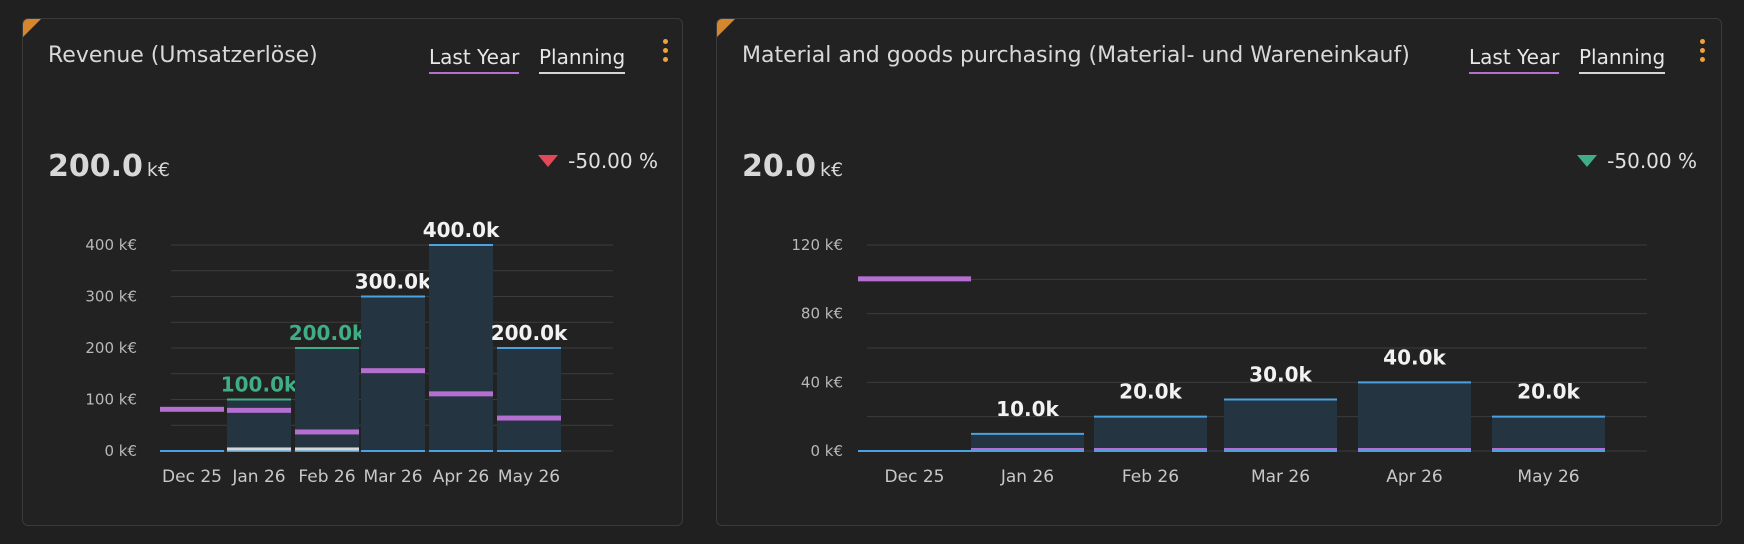 Image resolution: width=1744 pixels, height=544 pixels. I want to click on y-tick-label: 40 k€, so click(822, 382).